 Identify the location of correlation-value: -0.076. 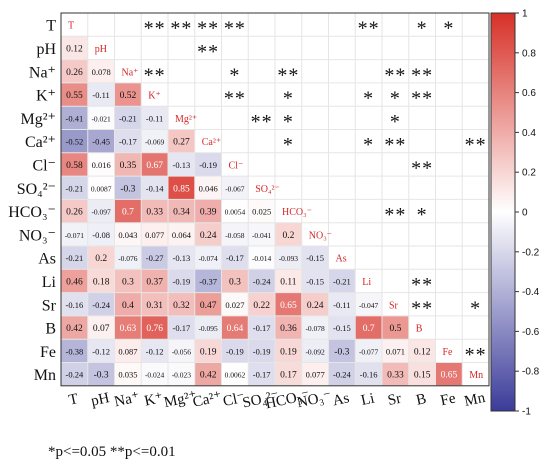
(128, 258).